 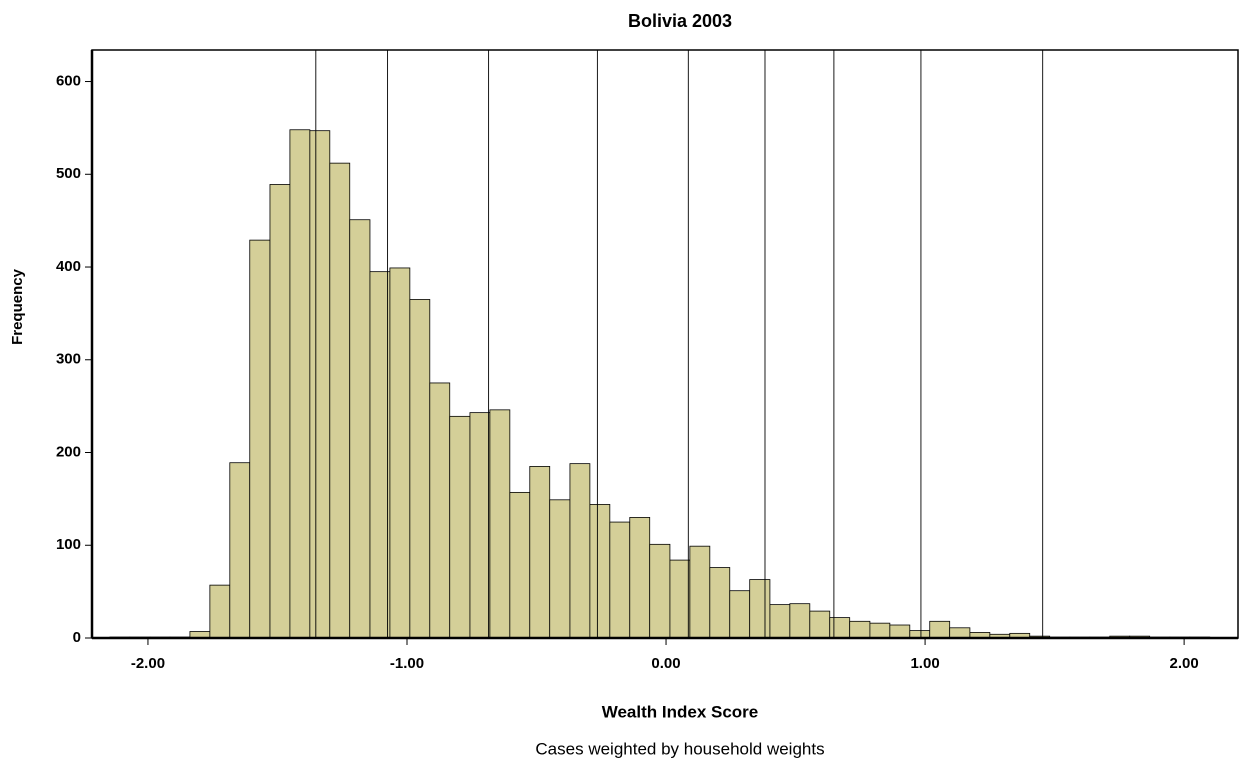 I want to click on chart-title: Bolivia 2003, so click(x=680, y=21).